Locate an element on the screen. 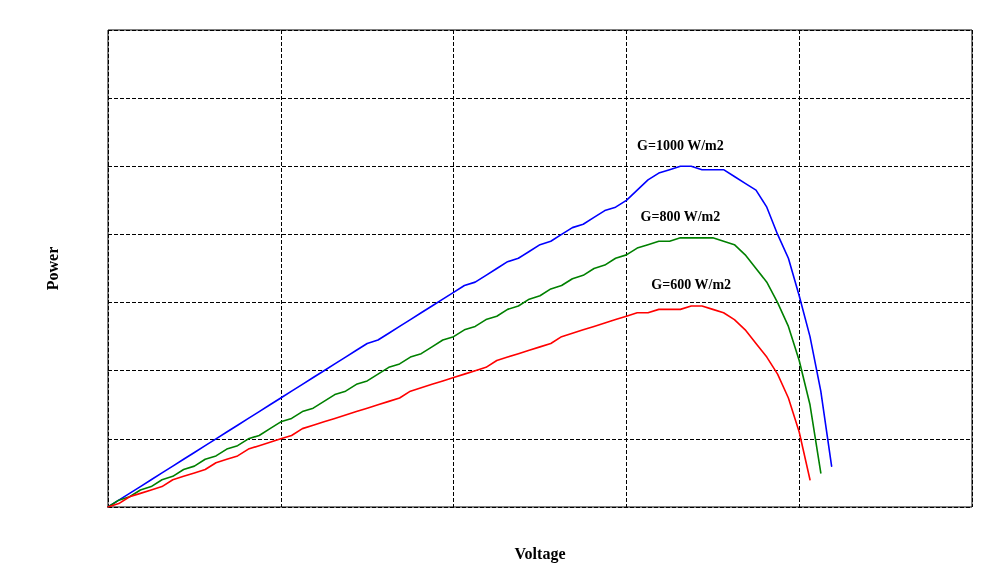 The image size is (1006, 579). series-label: G=600 W/m2 is located at coordinates (691, 285).